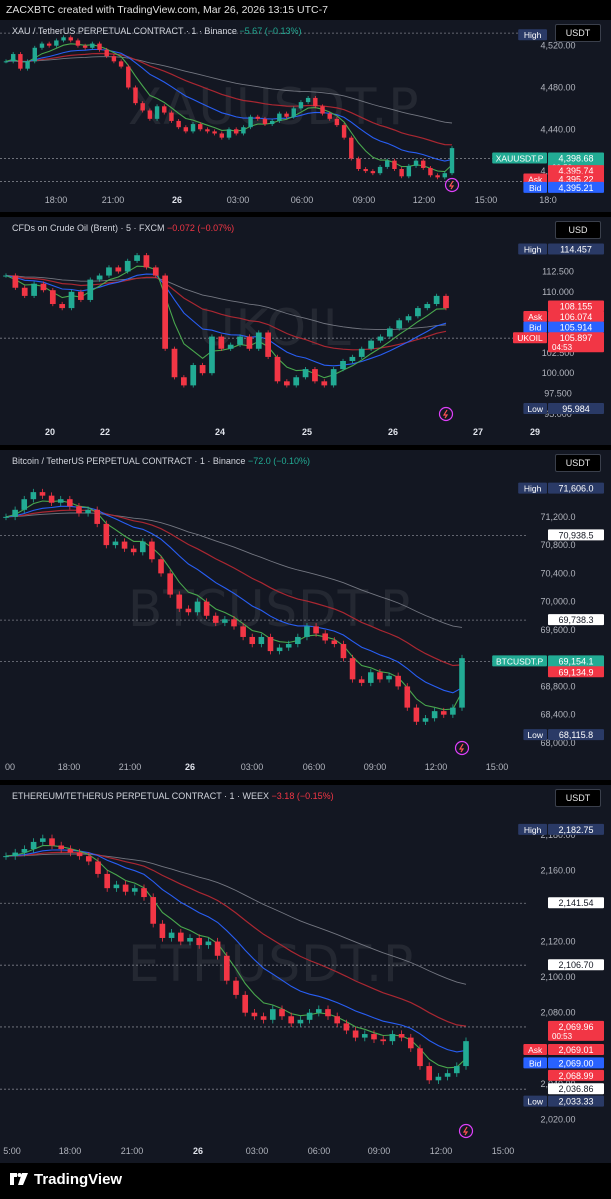 The image size is (611, 1199). Describe the element at coordinates (66, 1179) in the screenshot. I see `tradingview-logo: TradingView` at that location.